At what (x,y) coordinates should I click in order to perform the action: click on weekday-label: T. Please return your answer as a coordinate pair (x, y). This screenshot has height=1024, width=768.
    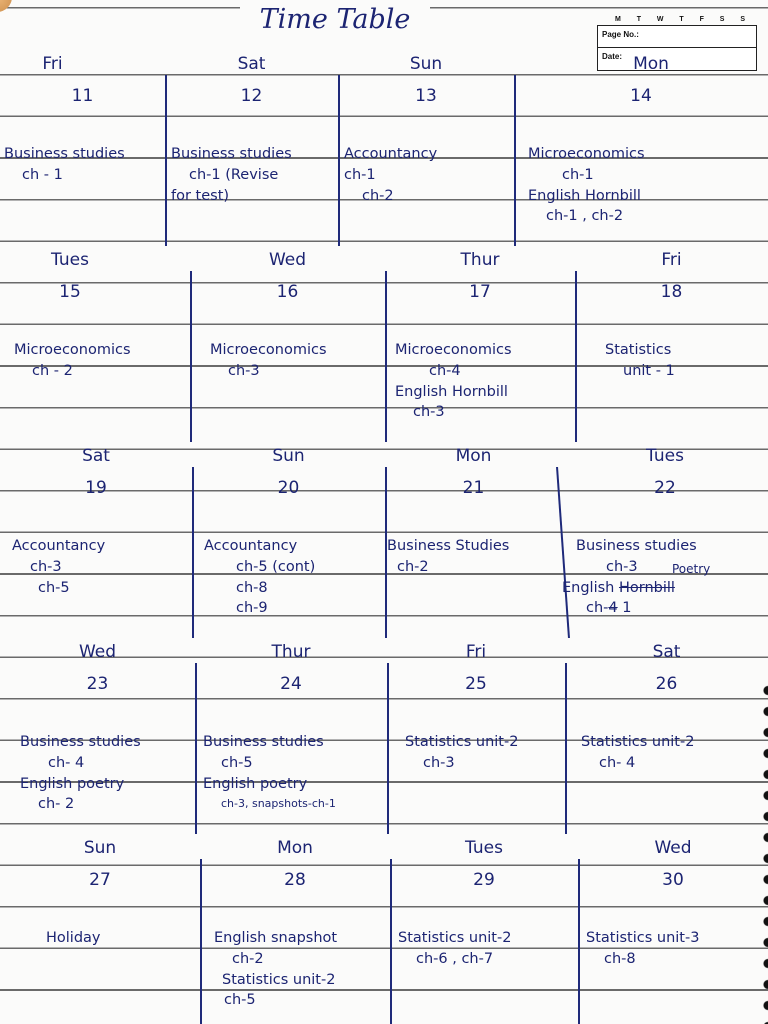
    Looking at the image, I should click on (638, 19).